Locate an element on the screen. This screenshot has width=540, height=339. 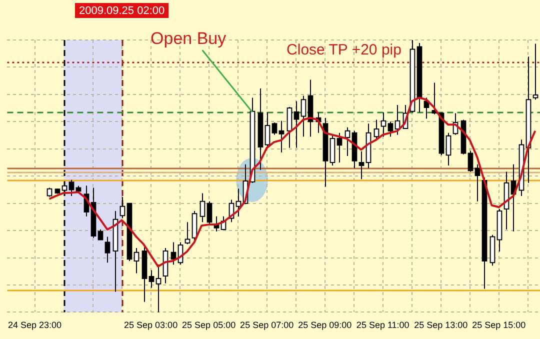
ref-line-label: 2009.09.25 02:00 is located at coordinates (121, 11).